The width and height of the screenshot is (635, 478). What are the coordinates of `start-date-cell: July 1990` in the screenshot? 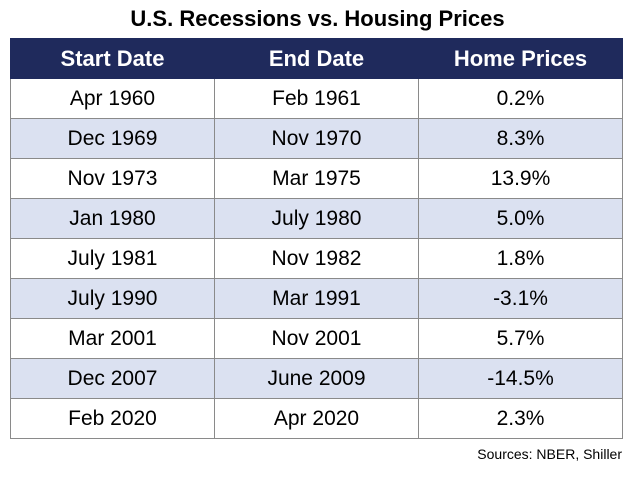 It's located at (112, 298).